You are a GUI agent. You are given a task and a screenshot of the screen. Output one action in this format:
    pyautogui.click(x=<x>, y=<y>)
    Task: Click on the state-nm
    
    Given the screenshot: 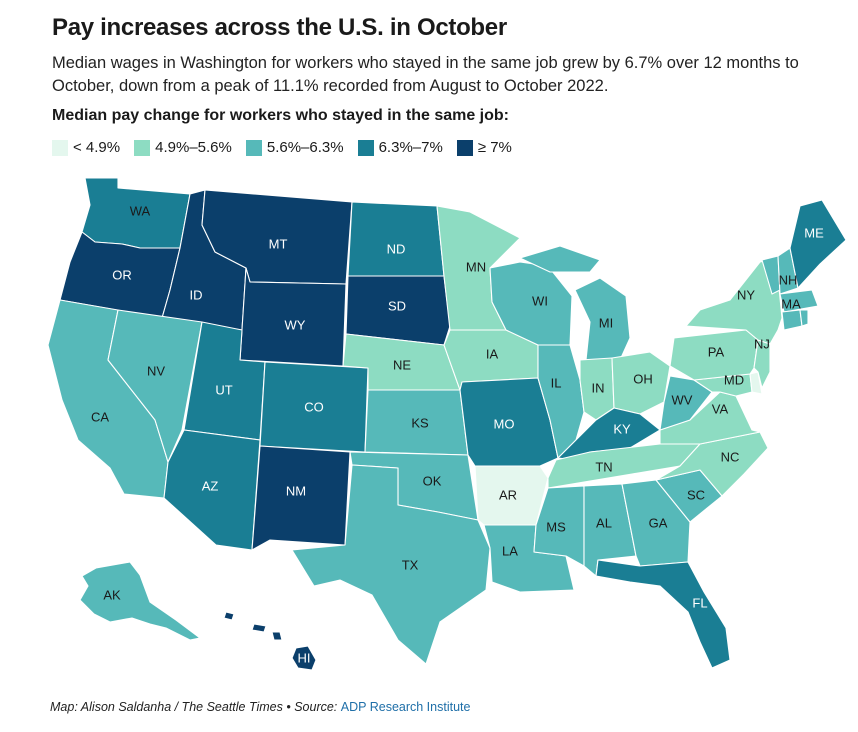 What is the action you would take?
    pyautogui.click(x=301, y=498)
    